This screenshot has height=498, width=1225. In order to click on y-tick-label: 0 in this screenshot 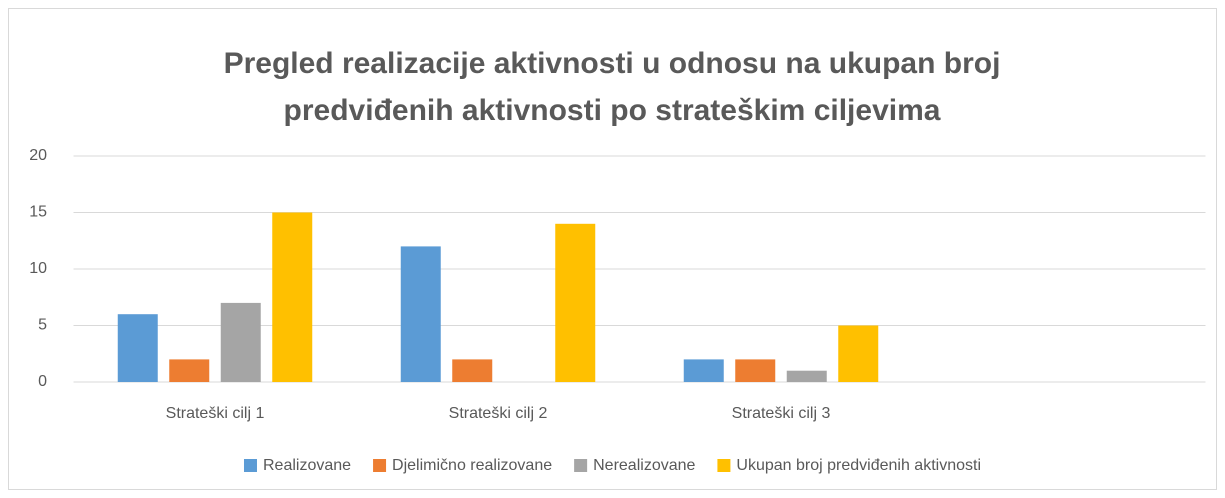, I will do `click(42, 381)`.